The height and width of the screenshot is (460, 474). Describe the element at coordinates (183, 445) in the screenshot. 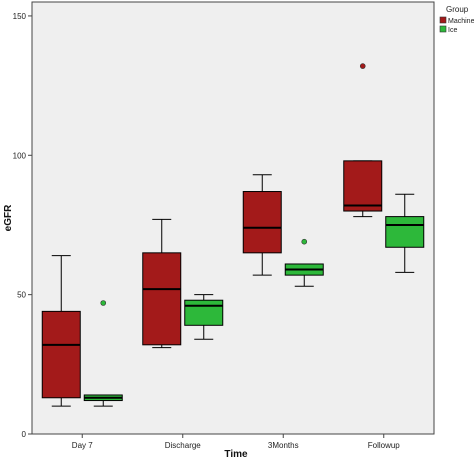

I see `x-tick-label: Discharge` at that location.